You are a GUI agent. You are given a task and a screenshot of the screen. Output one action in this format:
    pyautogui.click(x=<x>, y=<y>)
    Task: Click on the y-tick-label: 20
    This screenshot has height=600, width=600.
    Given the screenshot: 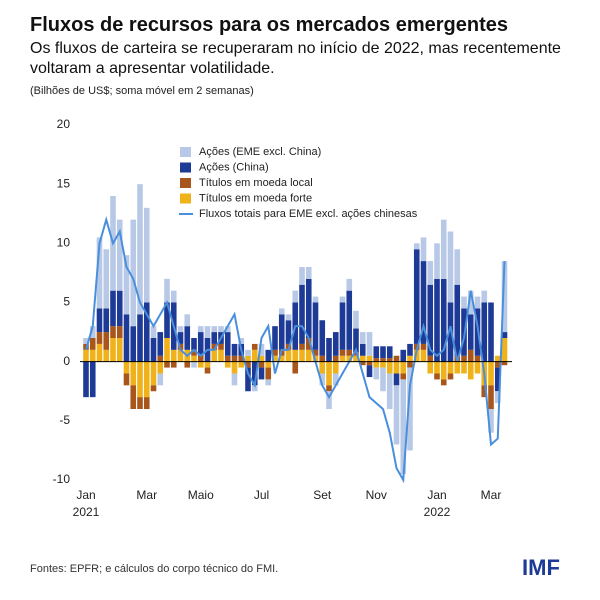 What is the action you would take?
    pyautogui.click(x=64, y=124)
    